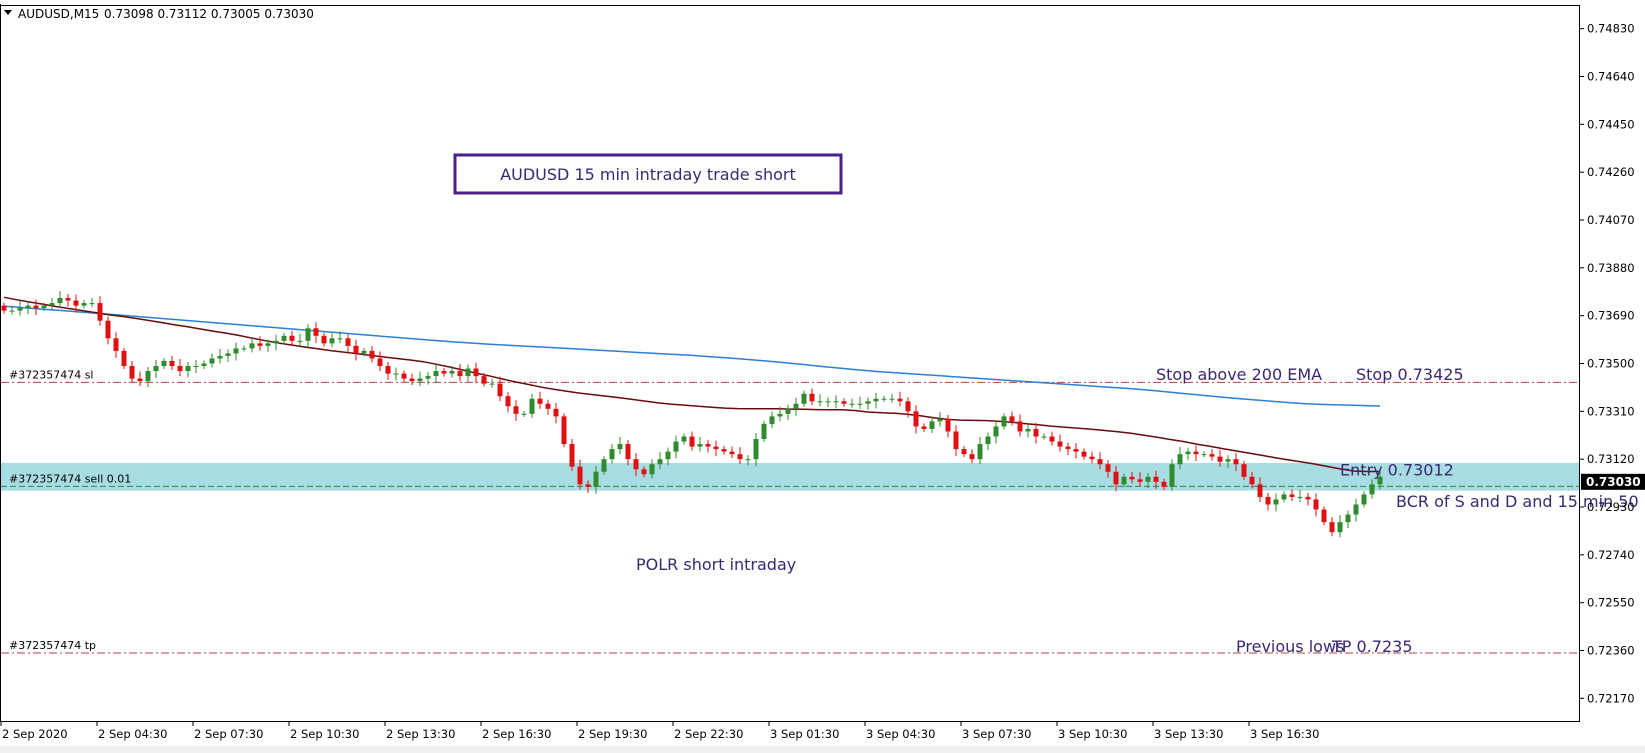  Describe the element at coordinates (716, 564) in the screenshot. I see `annotation-text: POLR short intraday` at that location.